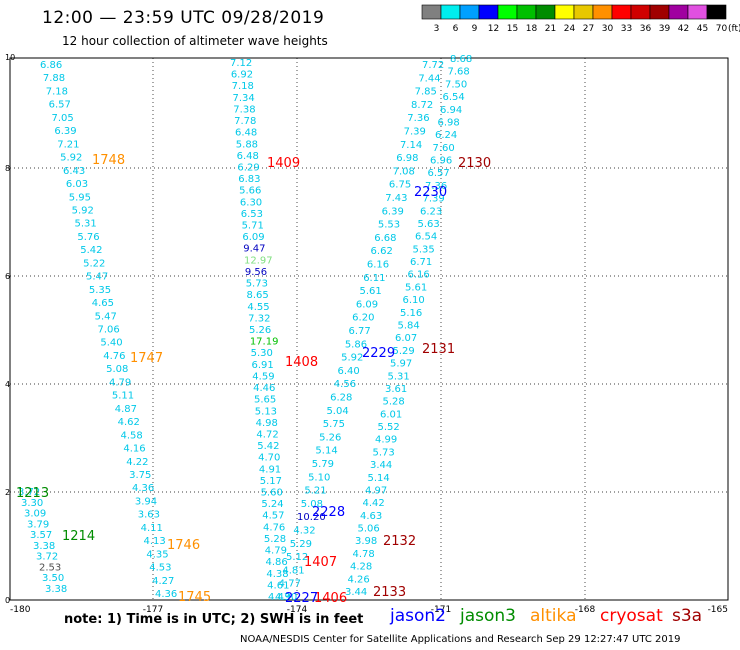  Describe the element at coordinates (256, 272) in the screenshot. I see `wave-height-value: 9.56` at that location.